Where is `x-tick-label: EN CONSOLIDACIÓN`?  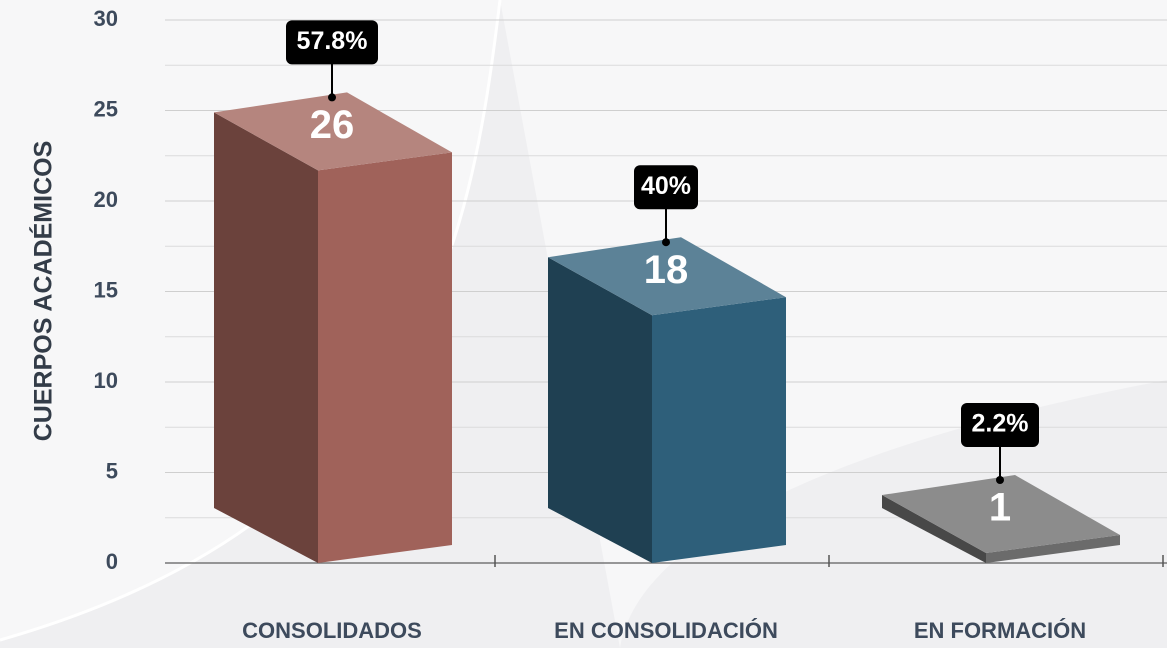
x-tick-label: EN CONSOLIDACIÓN is located at coordinates (666, 630).